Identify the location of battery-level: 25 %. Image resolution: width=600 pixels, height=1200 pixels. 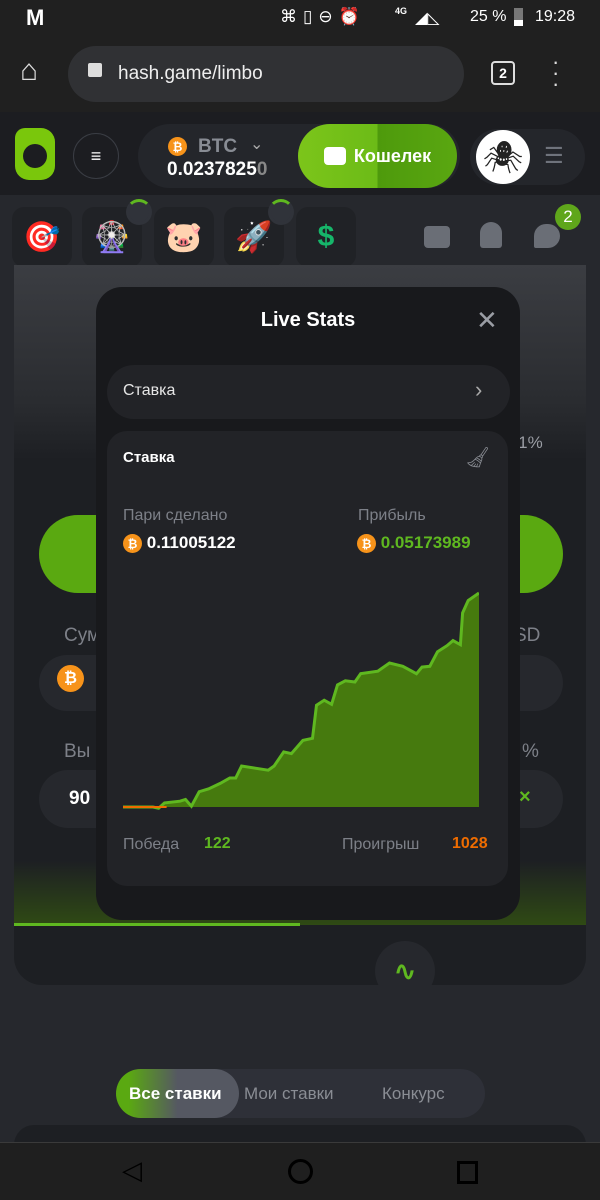
(488, 16).